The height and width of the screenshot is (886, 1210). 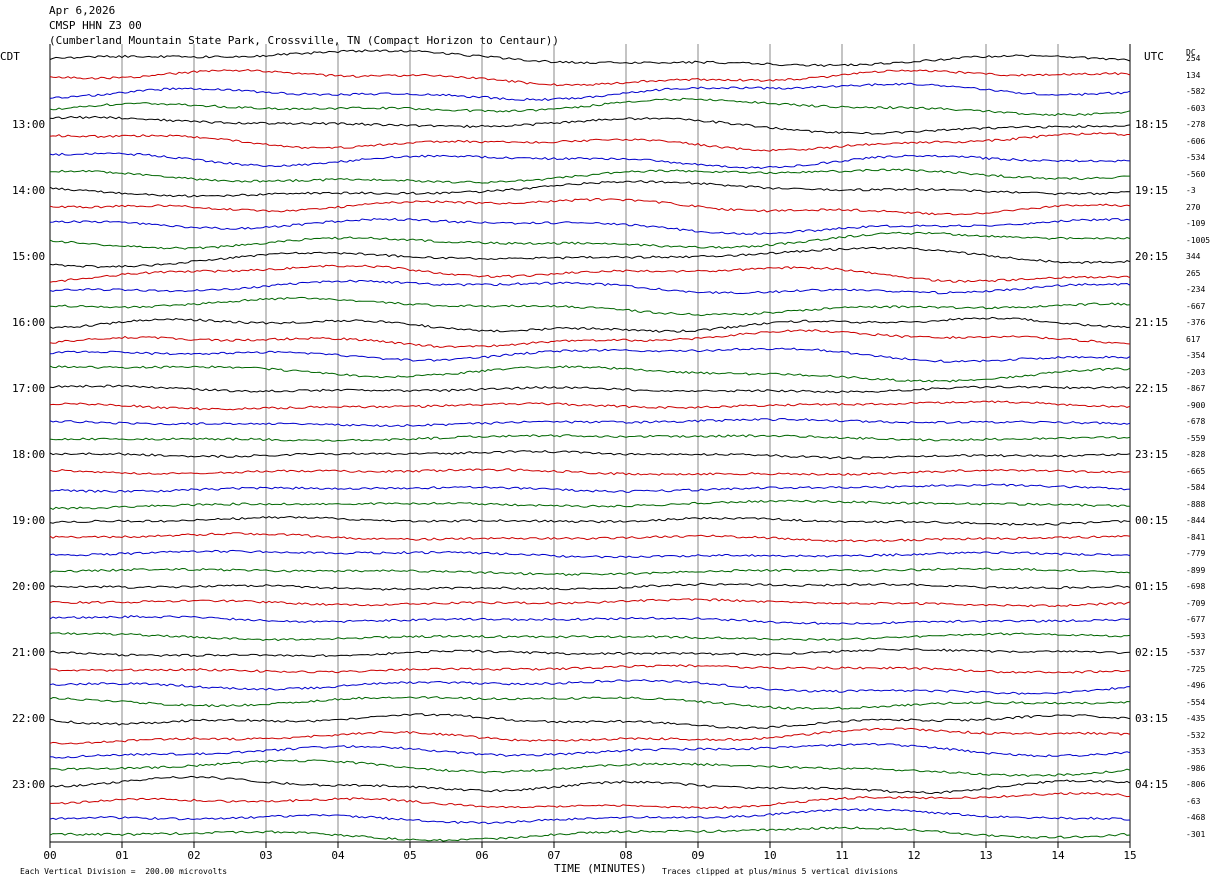 I want to click on right-hour-label: 03:15, so click(x=1152, y=718).